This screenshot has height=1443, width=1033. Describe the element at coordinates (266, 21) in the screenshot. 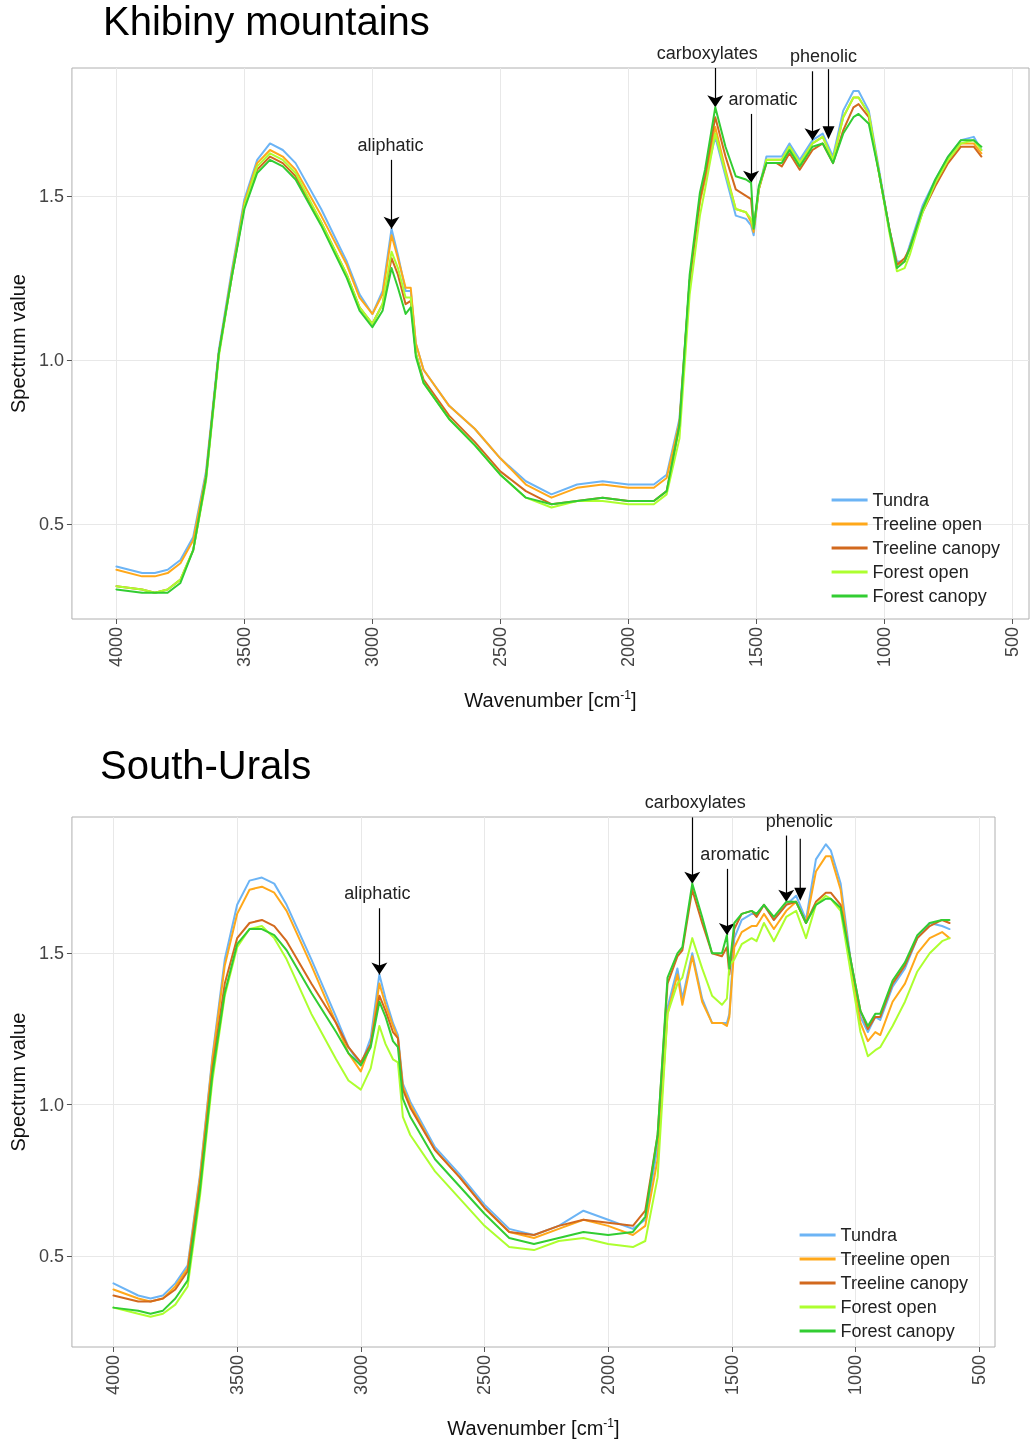

I see `chart-title: Khibiny mountains` at that location.